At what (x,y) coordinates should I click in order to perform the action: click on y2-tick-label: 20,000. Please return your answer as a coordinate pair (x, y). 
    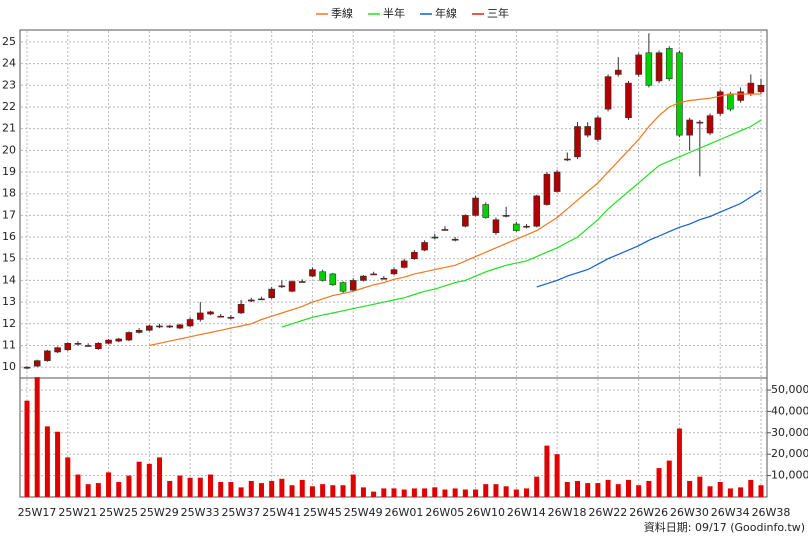
    Looking at the image, I should click on (789, 453).